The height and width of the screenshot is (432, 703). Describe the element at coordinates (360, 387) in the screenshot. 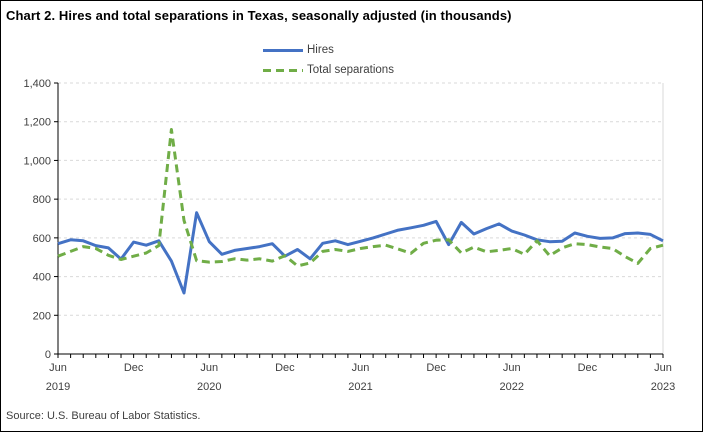

I see `x-tick-label-year: 2021` at that location.